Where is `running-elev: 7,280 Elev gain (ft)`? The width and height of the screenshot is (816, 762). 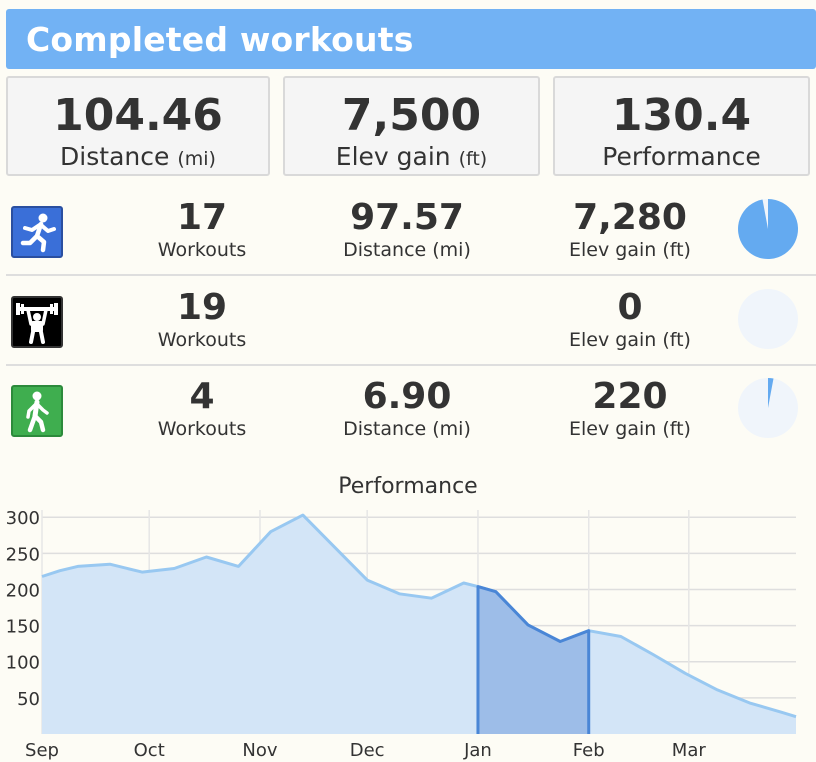
running-elev: 7,280 Elev gain (ft) is located at coordinates (630, 230).